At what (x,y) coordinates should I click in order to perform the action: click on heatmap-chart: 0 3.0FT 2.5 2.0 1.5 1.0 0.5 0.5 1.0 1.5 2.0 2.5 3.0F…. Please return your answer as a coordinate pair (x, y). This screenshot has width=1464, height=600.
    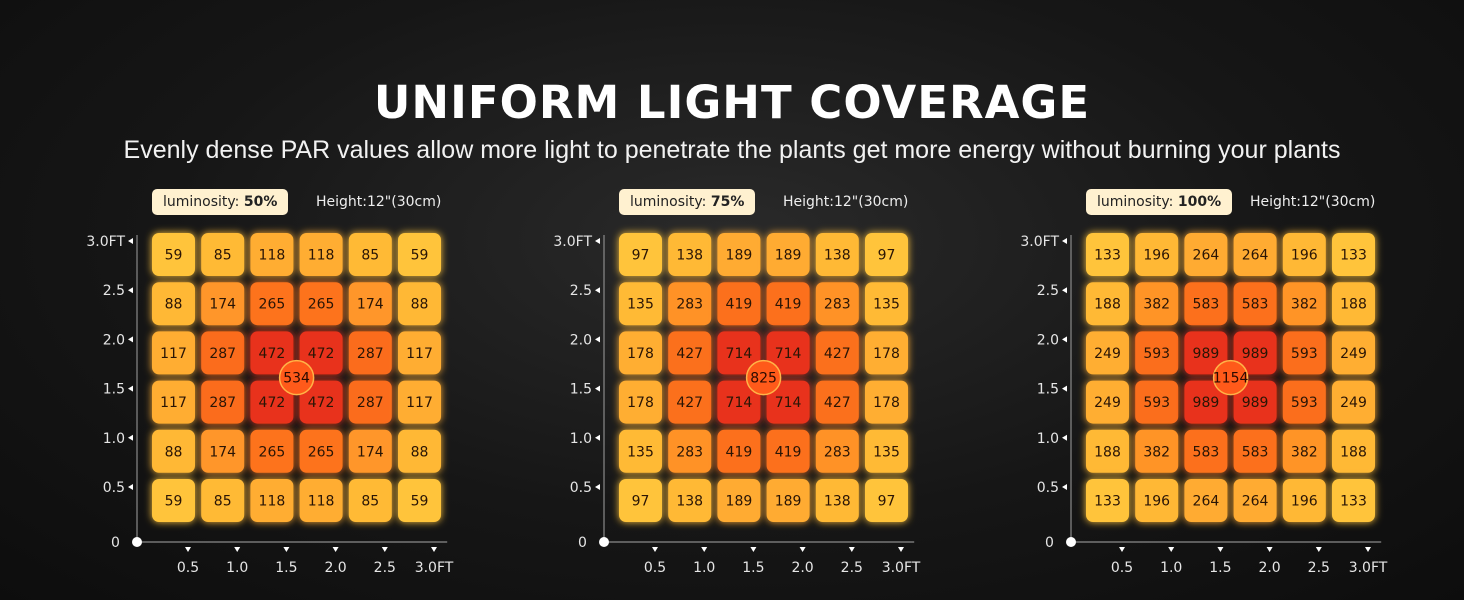
    Looking at the image, I should click on (270, 404).